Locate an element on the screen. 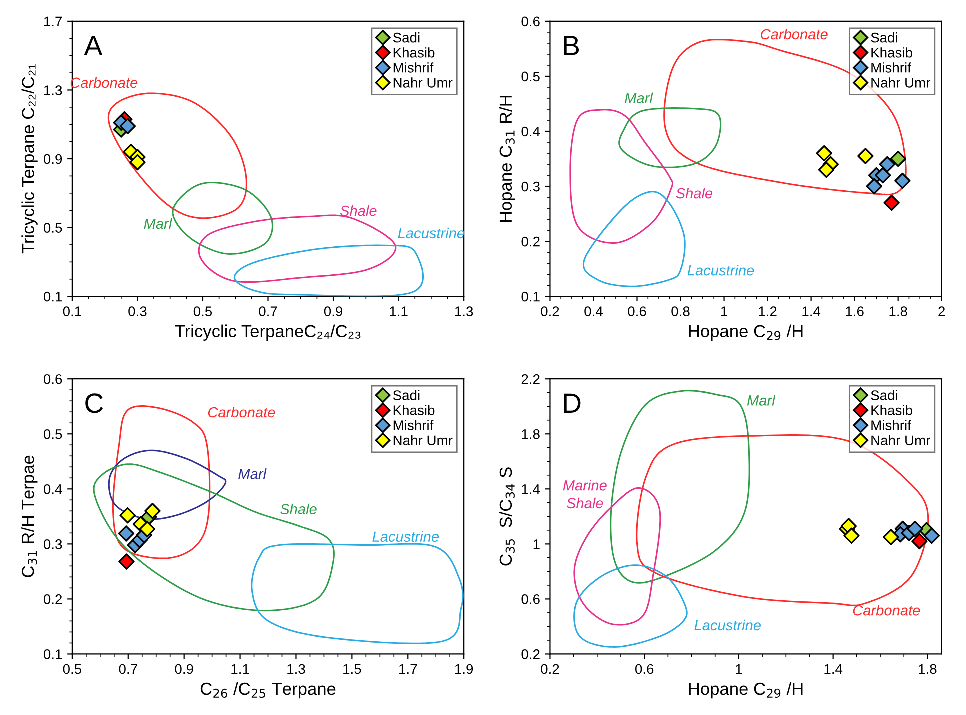  x-axis-title: Tricyclic TerpaneC₂₄/C₂₃ is located at coordinates (268, 332).